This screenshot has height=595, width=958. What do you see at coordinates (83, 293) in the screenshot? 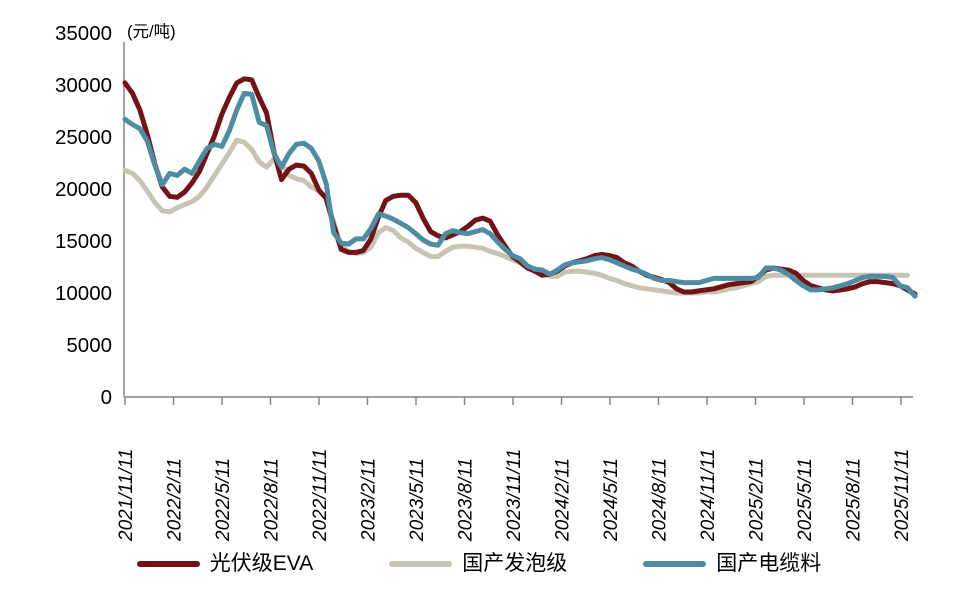
I see `y-tick-label: 10000` at bounding box center [83, 293].